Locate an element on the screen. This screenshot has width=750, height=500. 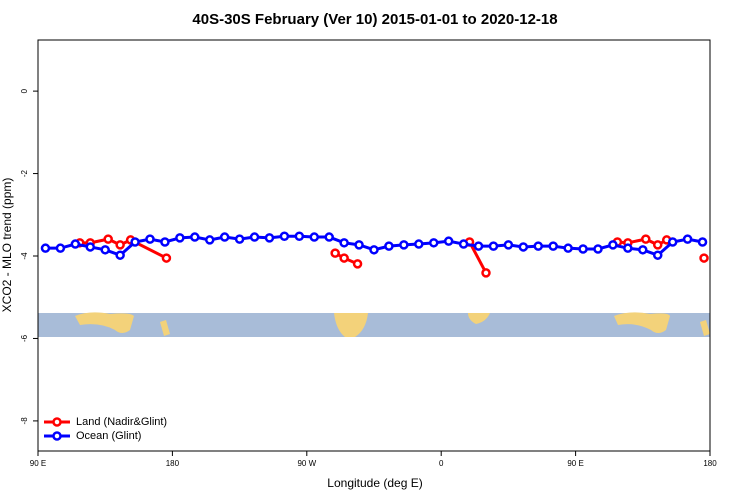
y-tick-label: -6 is located at coordinates (24, 338).